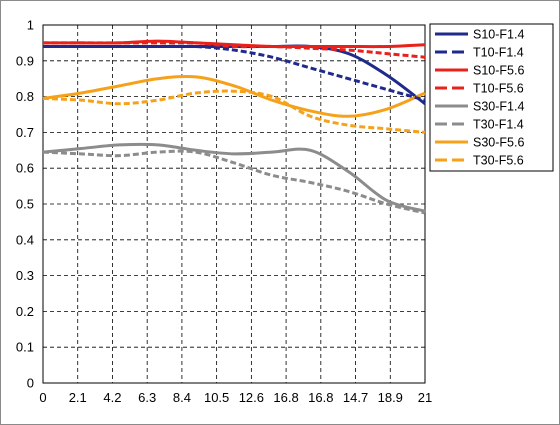 The width and height of the screenshot is (560, 425). What do you see at coordinates (25, 132) in the screenshot?
I see `y-tick-label: 0.7` at bounding box center [25, 132].